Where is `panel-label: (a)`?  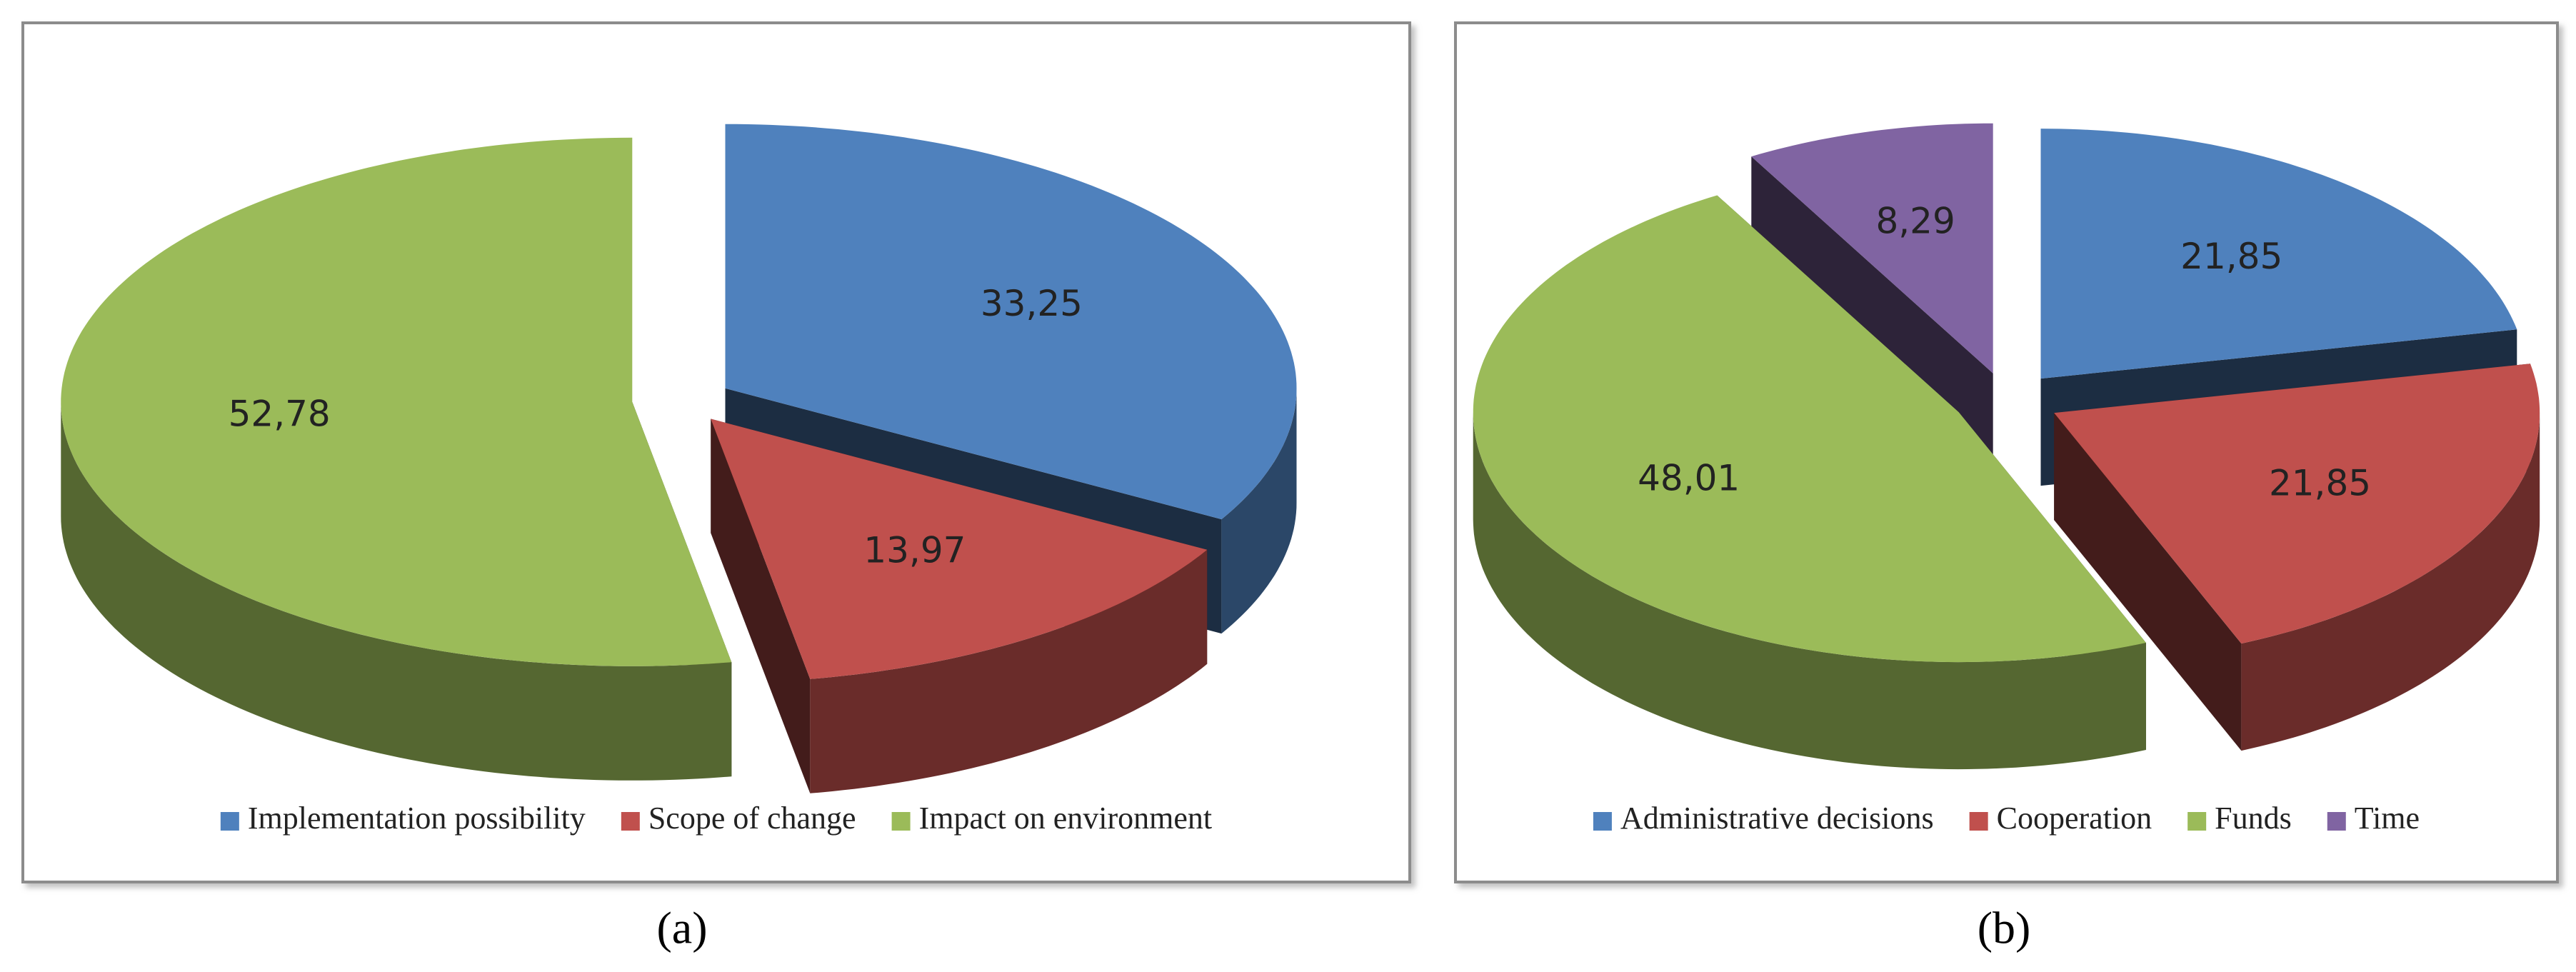
panel-label: (a) is located at coordinates (681, 928).